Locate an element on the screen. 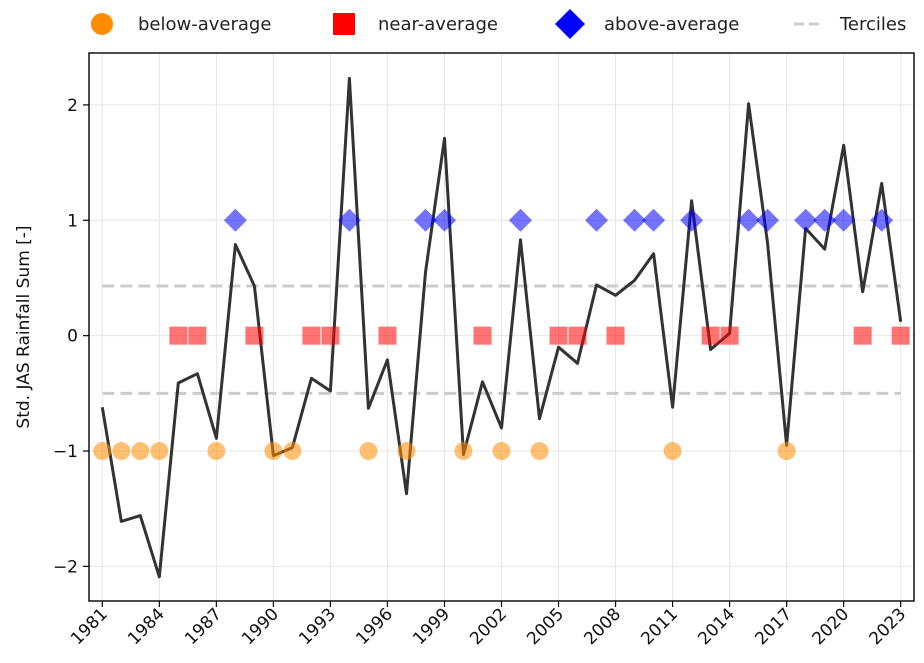  legend-below: below-average is located at coordinates (179, 24).